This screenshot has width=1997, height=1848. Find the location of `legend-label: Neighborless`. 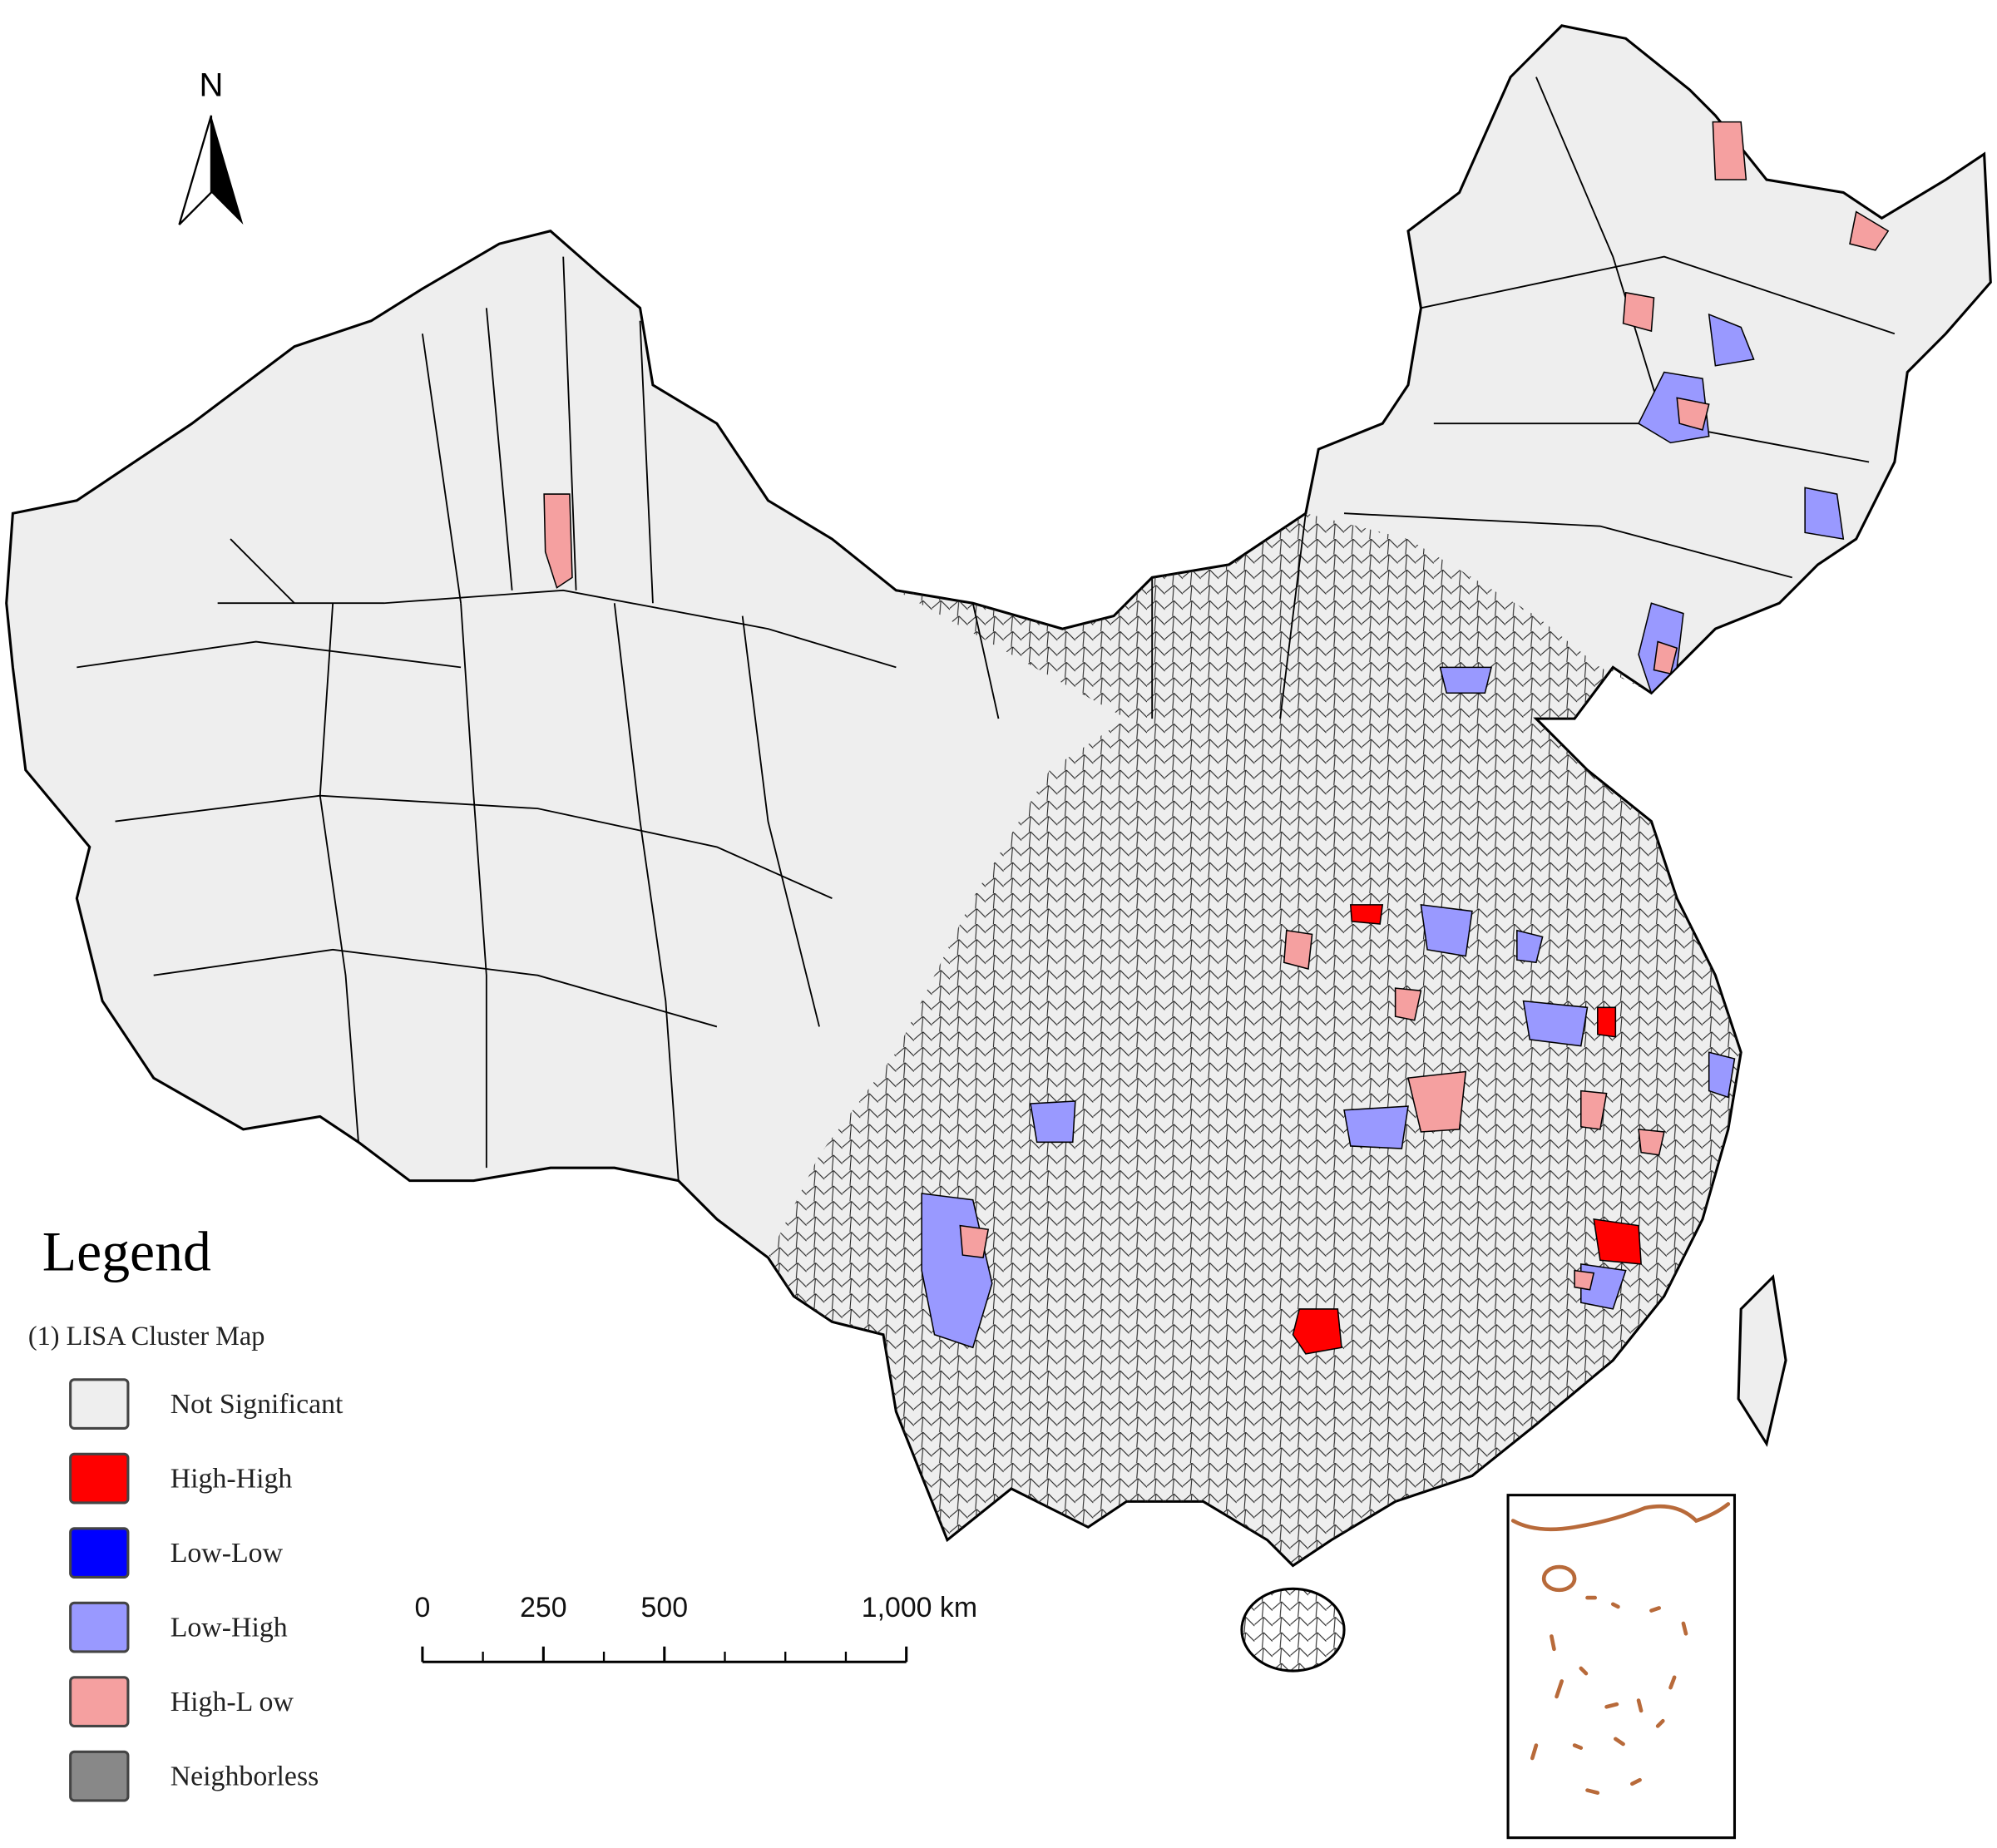

legend-label: Neighborless is located at coordinates (245, 1776).